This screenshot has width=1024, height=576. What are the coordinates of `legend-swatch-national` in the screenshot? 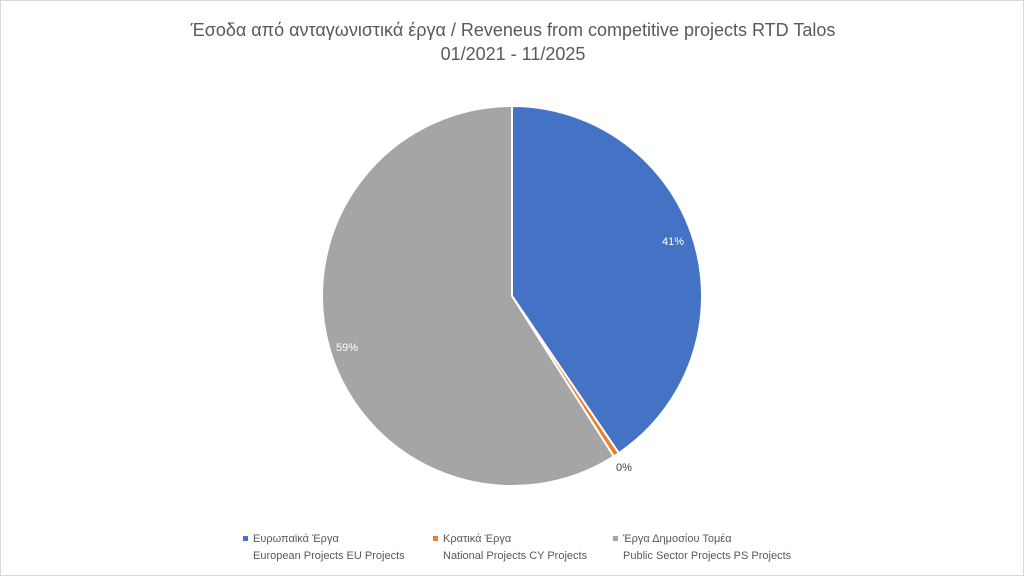 It's located at (435, 538).